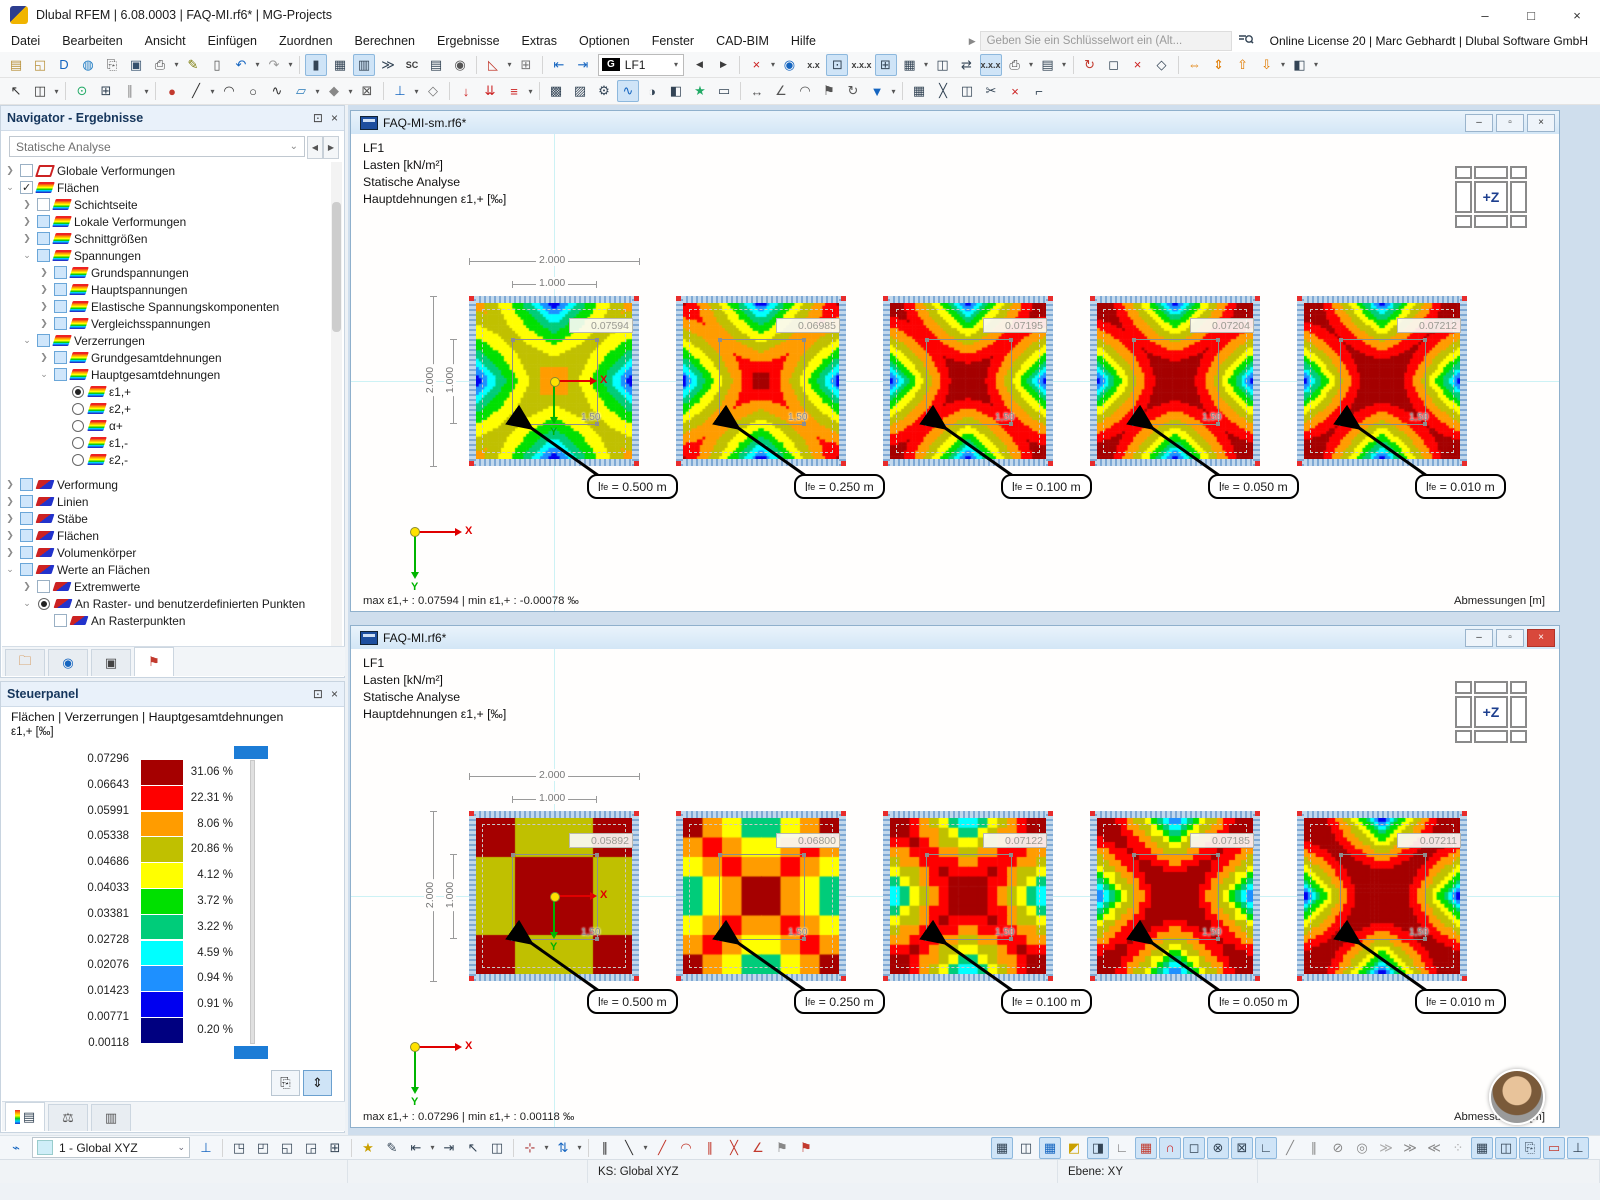 The image size is (1600, 1200). I want to click on tree-item-9: ❯ Vergleichsspannungen, so click(166, 323).